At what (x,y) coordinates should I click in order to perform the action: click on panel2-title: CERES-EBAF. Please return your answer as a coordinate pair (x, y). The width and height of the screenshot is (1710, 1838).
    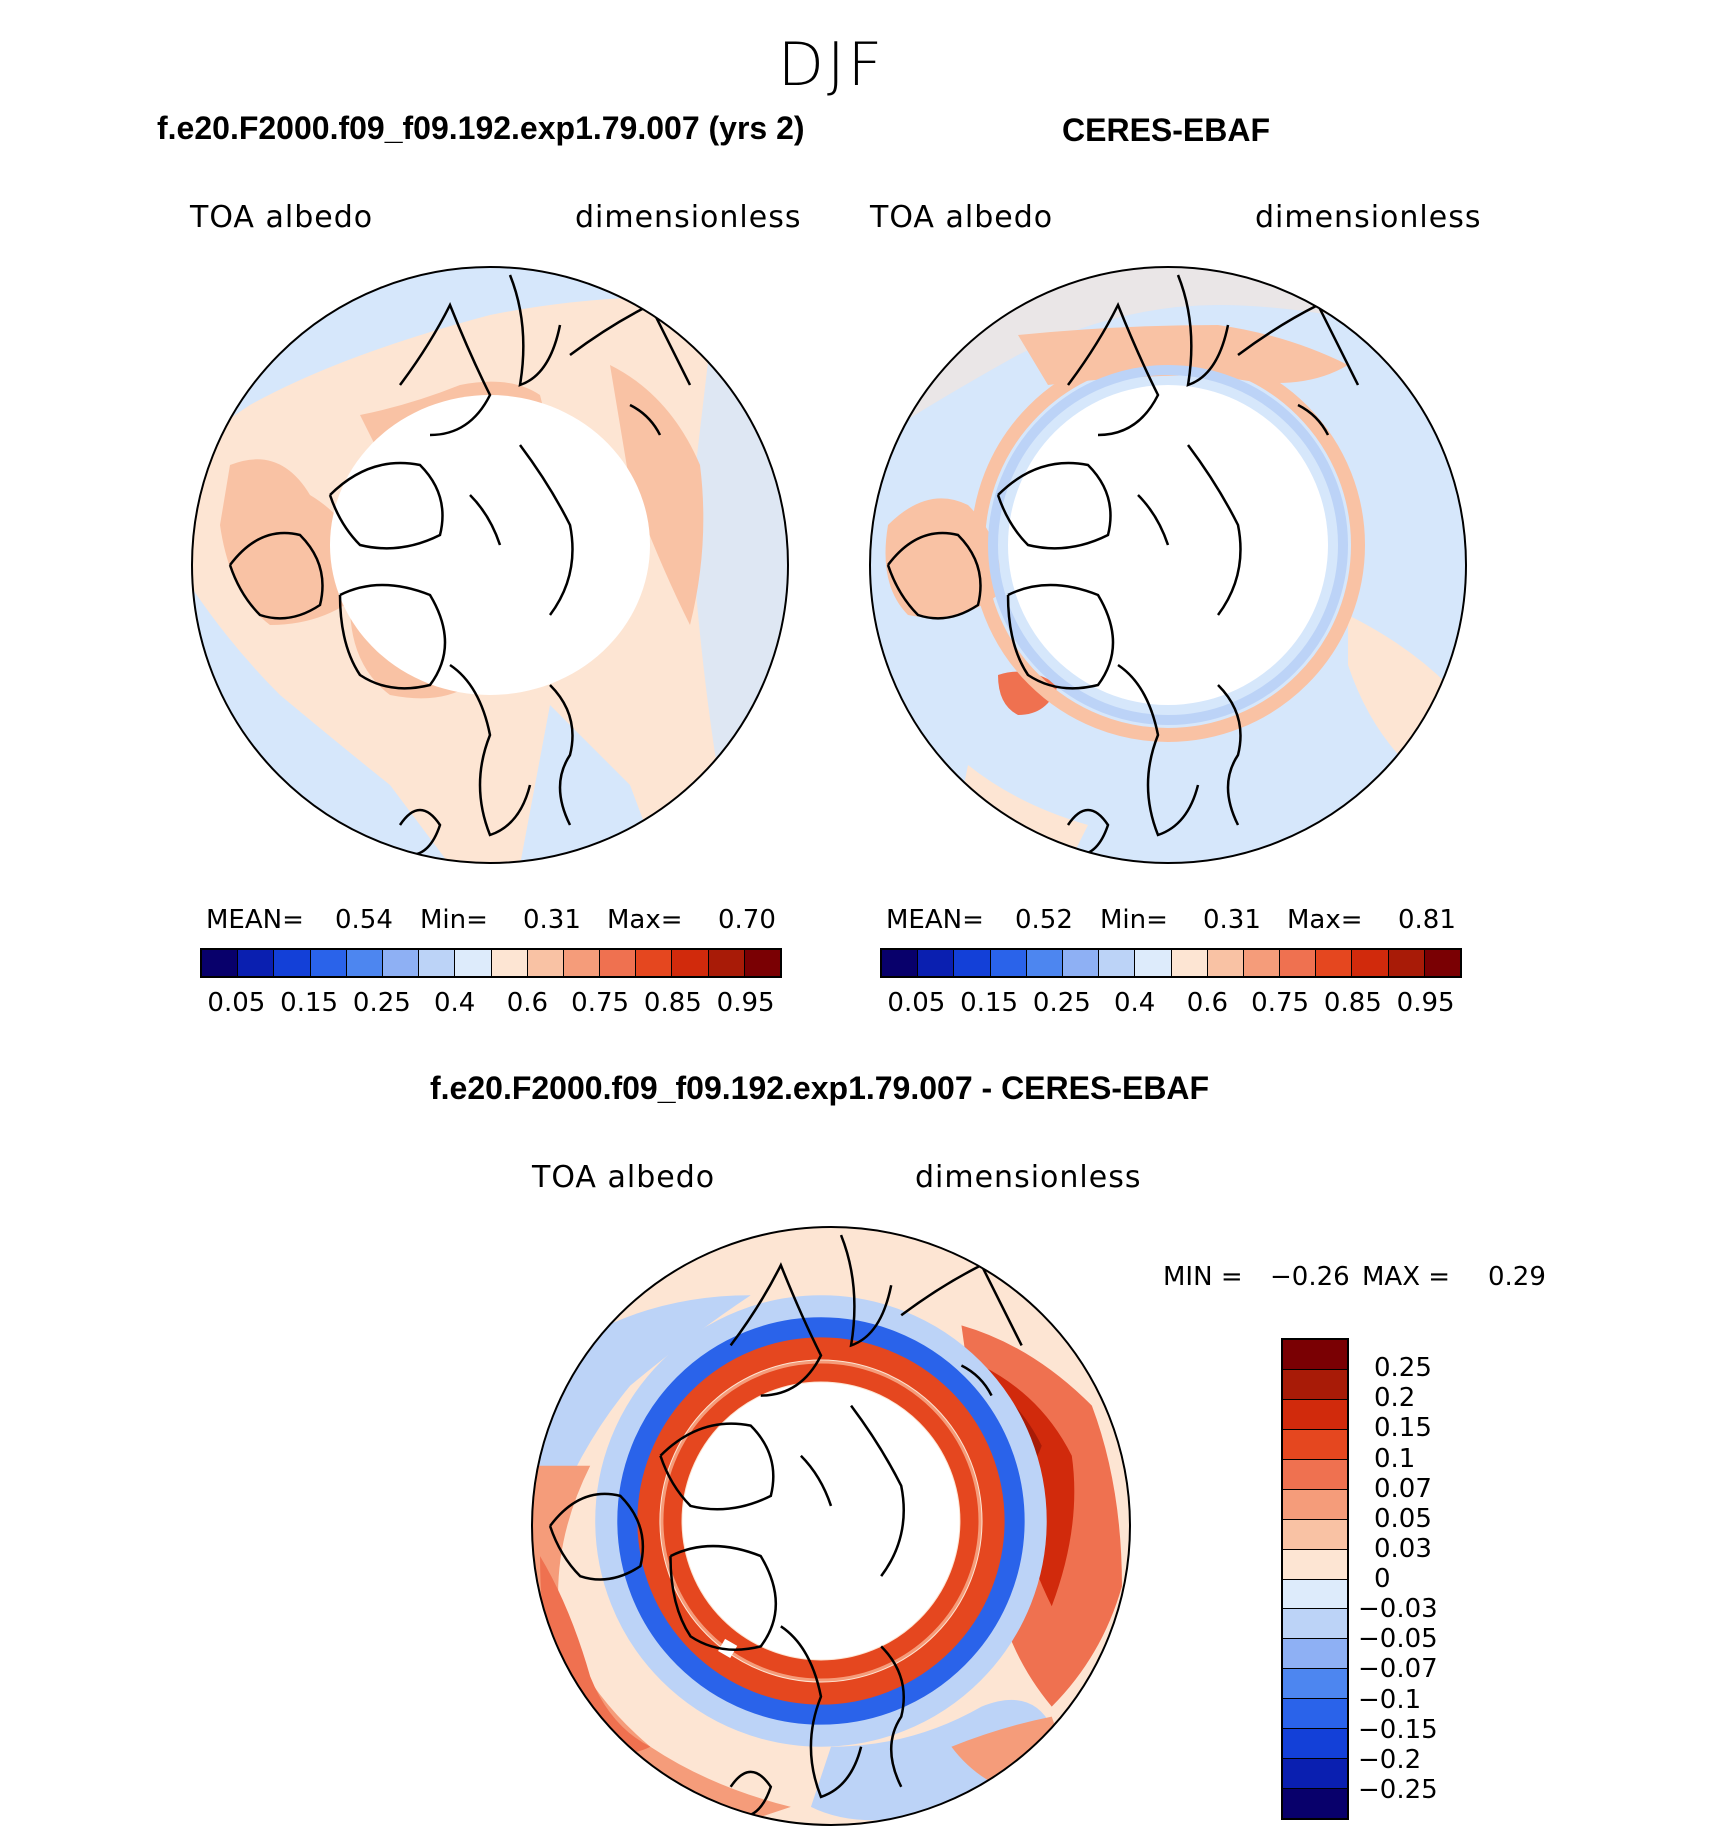
    Looking at the image, I should click on (1166, 130).